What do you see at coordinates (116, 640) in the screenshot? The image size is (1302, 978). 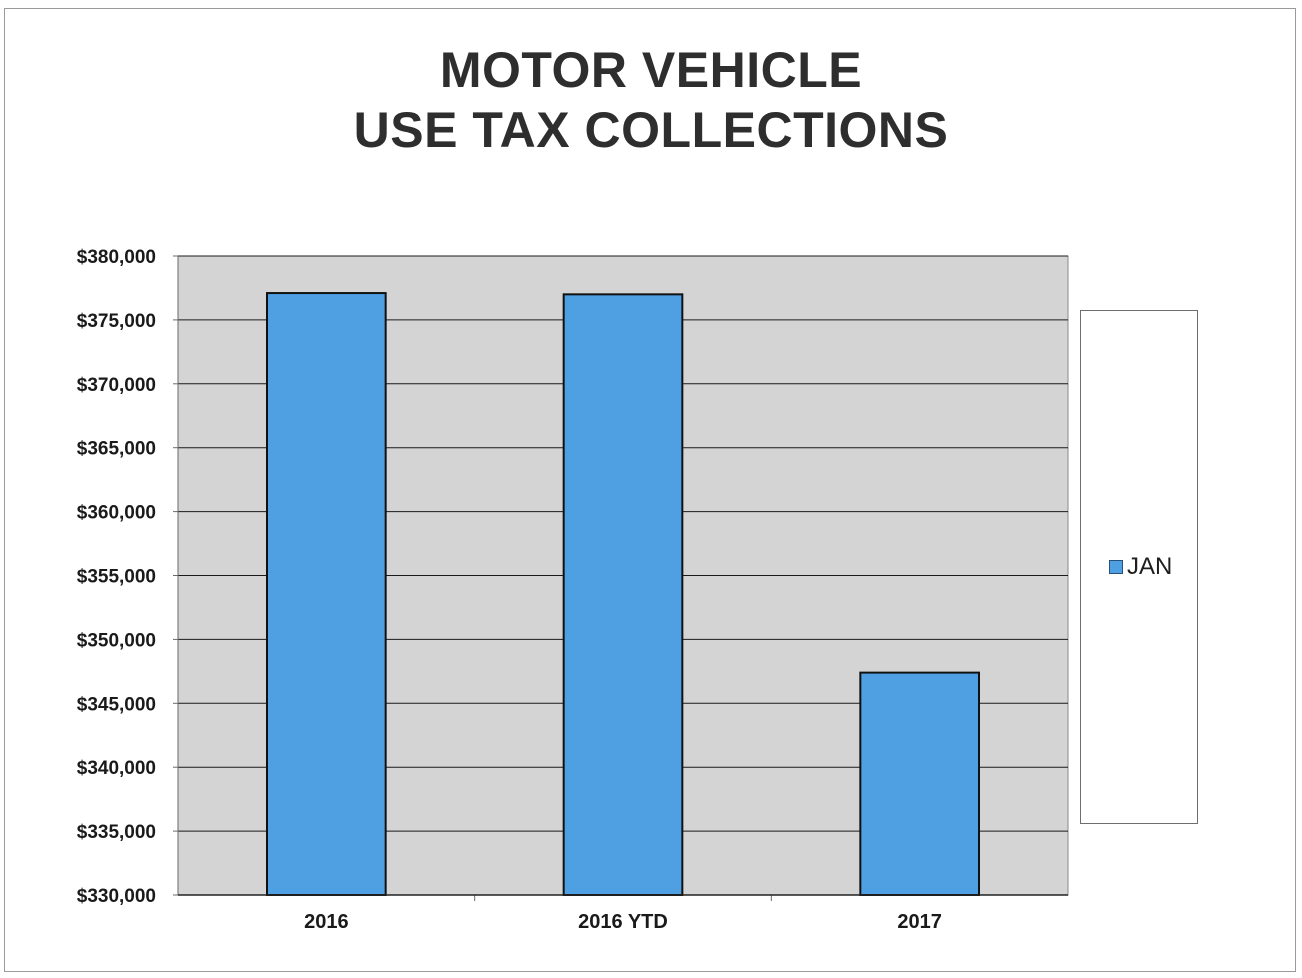 I see `y-tick-label: $350,000` at bounding box center [116, 640].